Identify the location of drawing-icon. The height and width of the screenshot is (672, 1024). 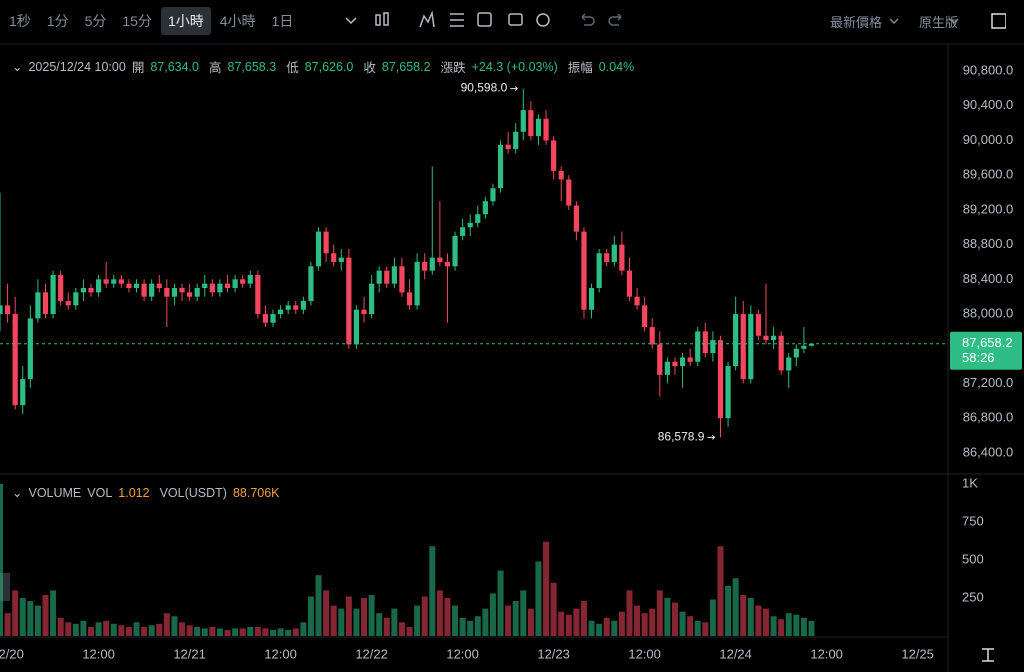
(457, 20).